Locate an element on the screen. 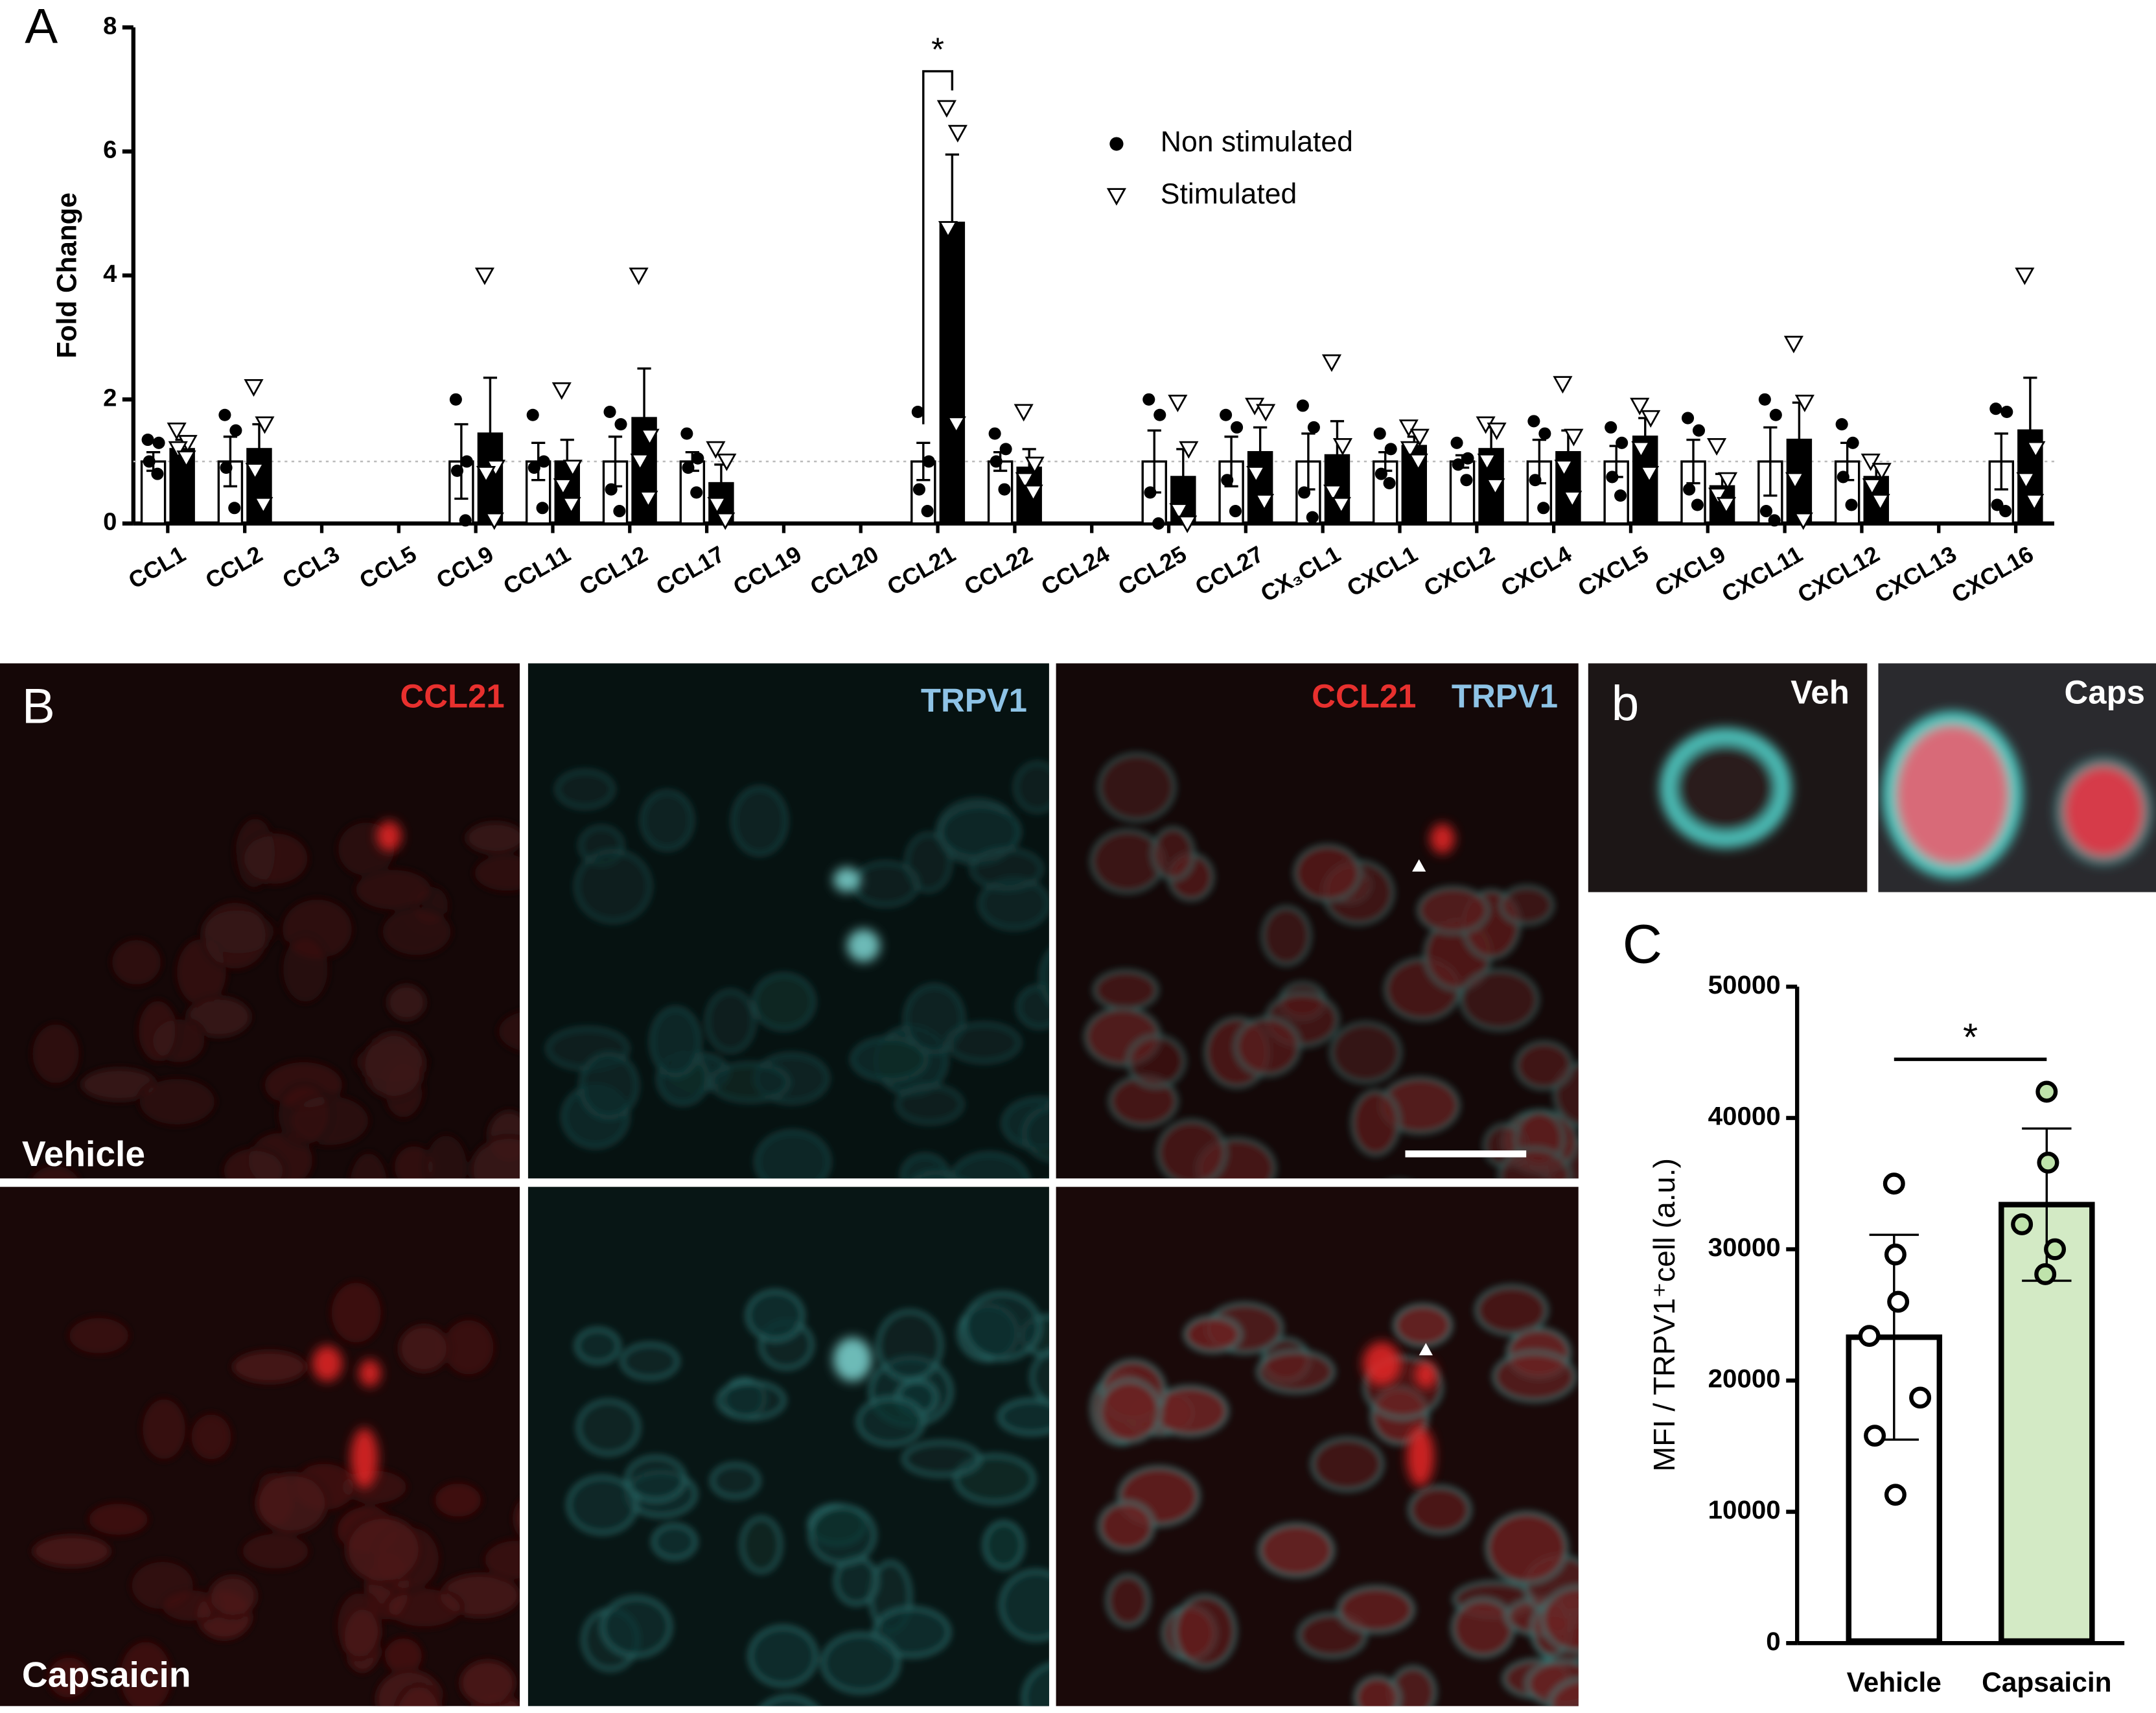  legend-label: Non stimulated is located at coordinates (1257, 142).